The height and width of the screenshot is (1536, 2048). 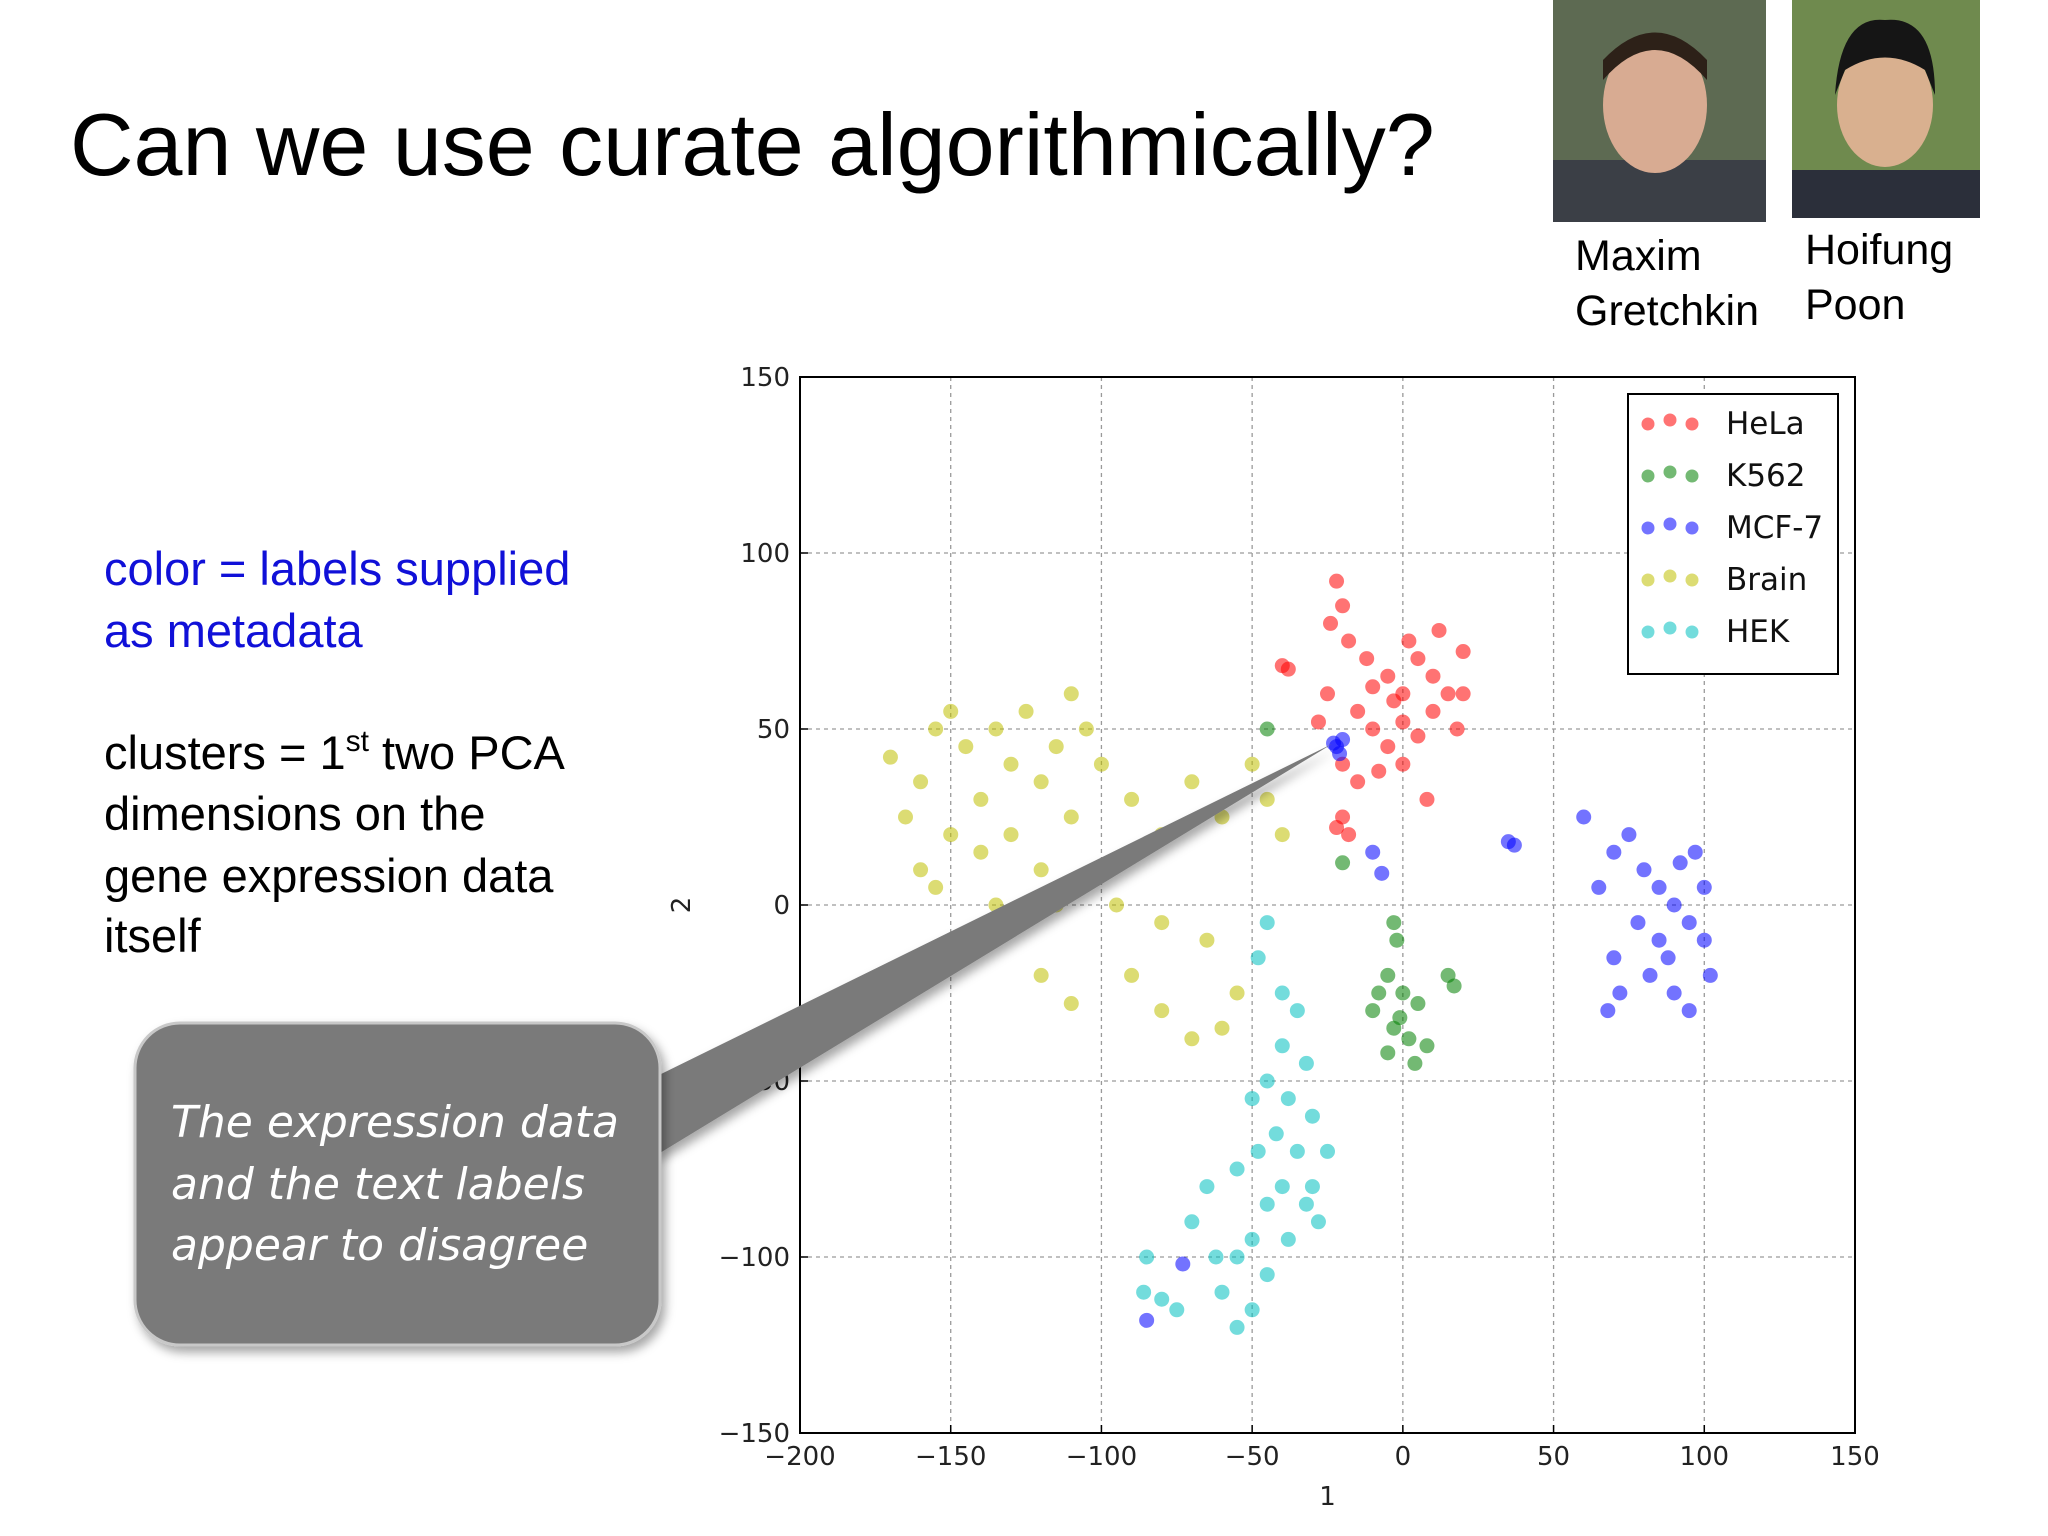 I want to click on text-run: clusters = 1, so click(x=225, y=752).